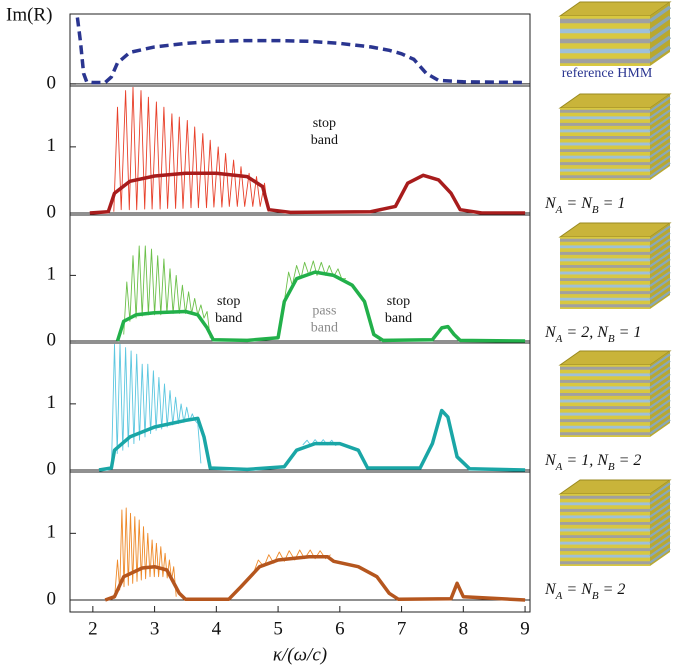 This screenshot has width=684, height=668. Describe the element at coordinates (612, 589) in the screenshot. I see `caption-part: = 2` at that location.